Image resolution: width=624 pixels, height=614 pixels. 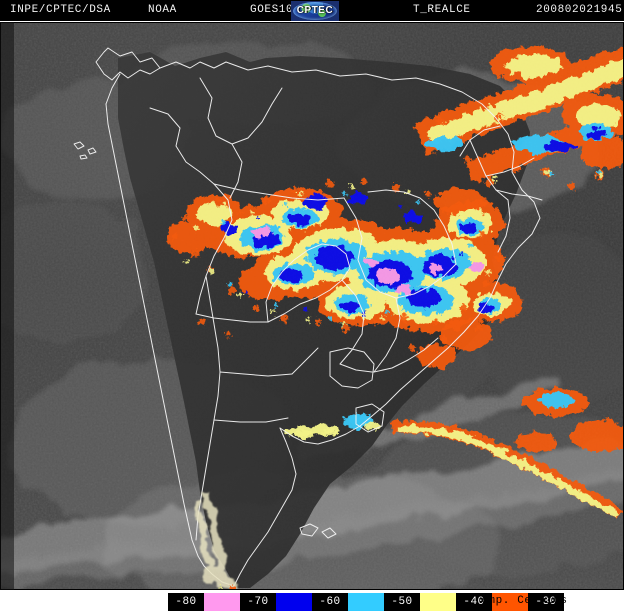 What do you see at coordinates (546, 602) in the screenshot?
I see `legend-label-minus30: -30` at bounding box center [546, 602].